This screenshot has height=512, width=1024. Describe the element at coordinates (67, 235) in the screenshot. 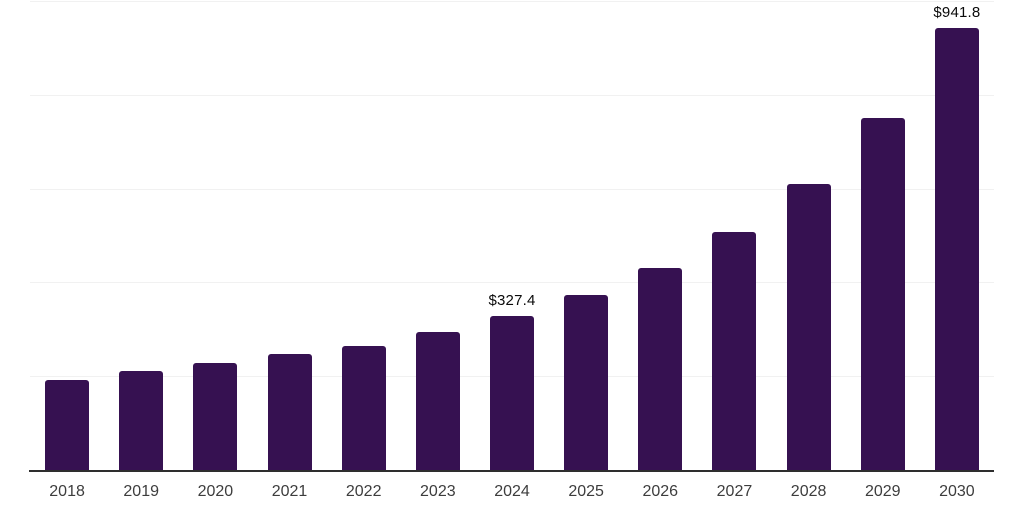

I see `bar-slot-2018` at that location.